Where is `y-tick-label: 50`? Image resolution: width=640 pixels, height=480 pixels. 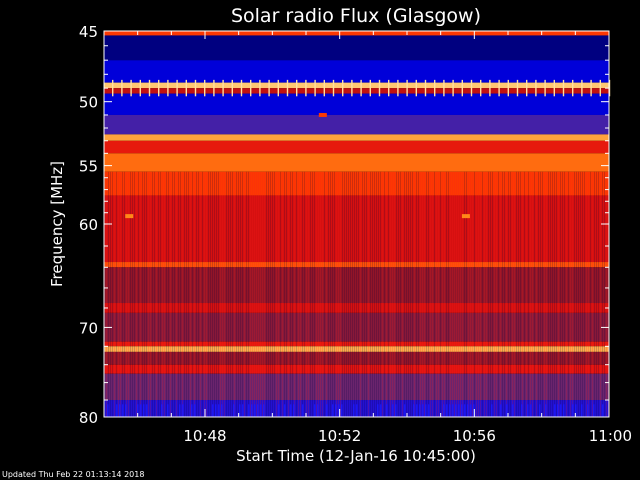
y-tick-label: 50 is located at coordinates (88, 103).